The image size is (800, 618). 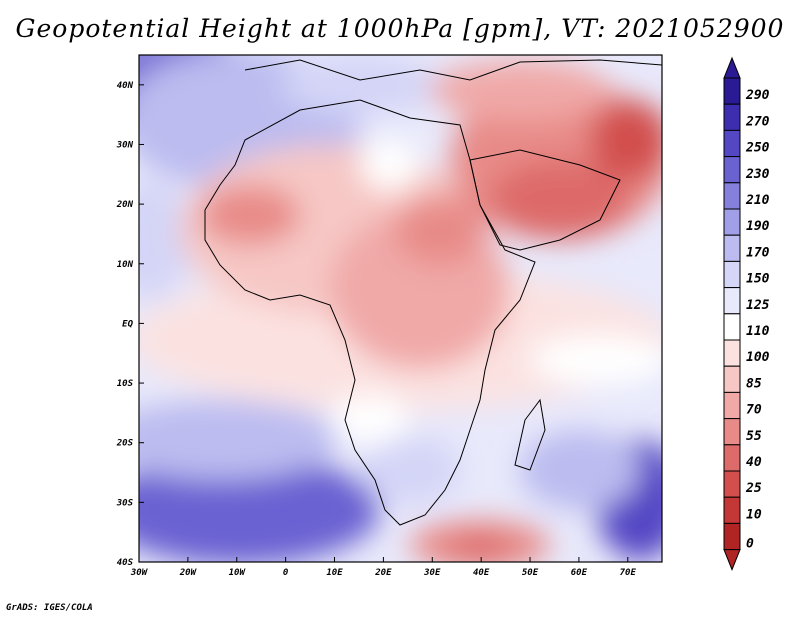 I want to click on colorbar-label: 10, so click(x=754, y=514).